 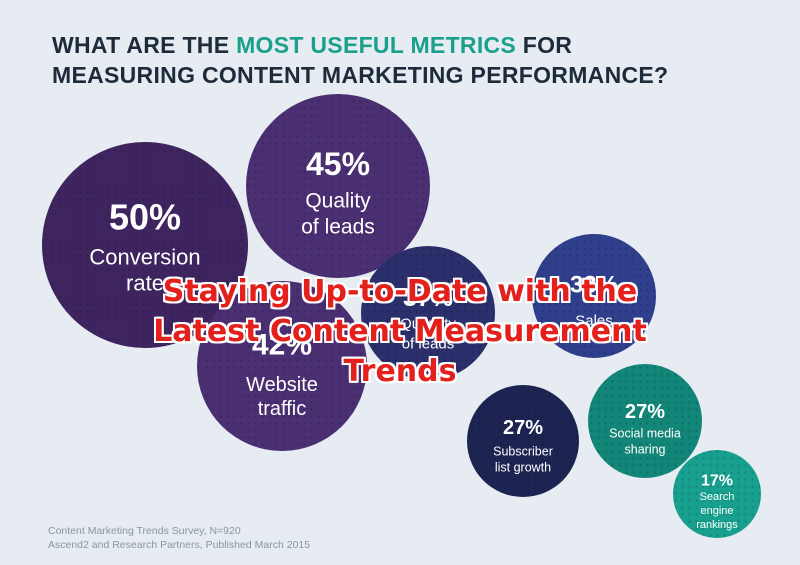 I want to click on bubble-category-label: Quantity, so click(x=428, y=323).